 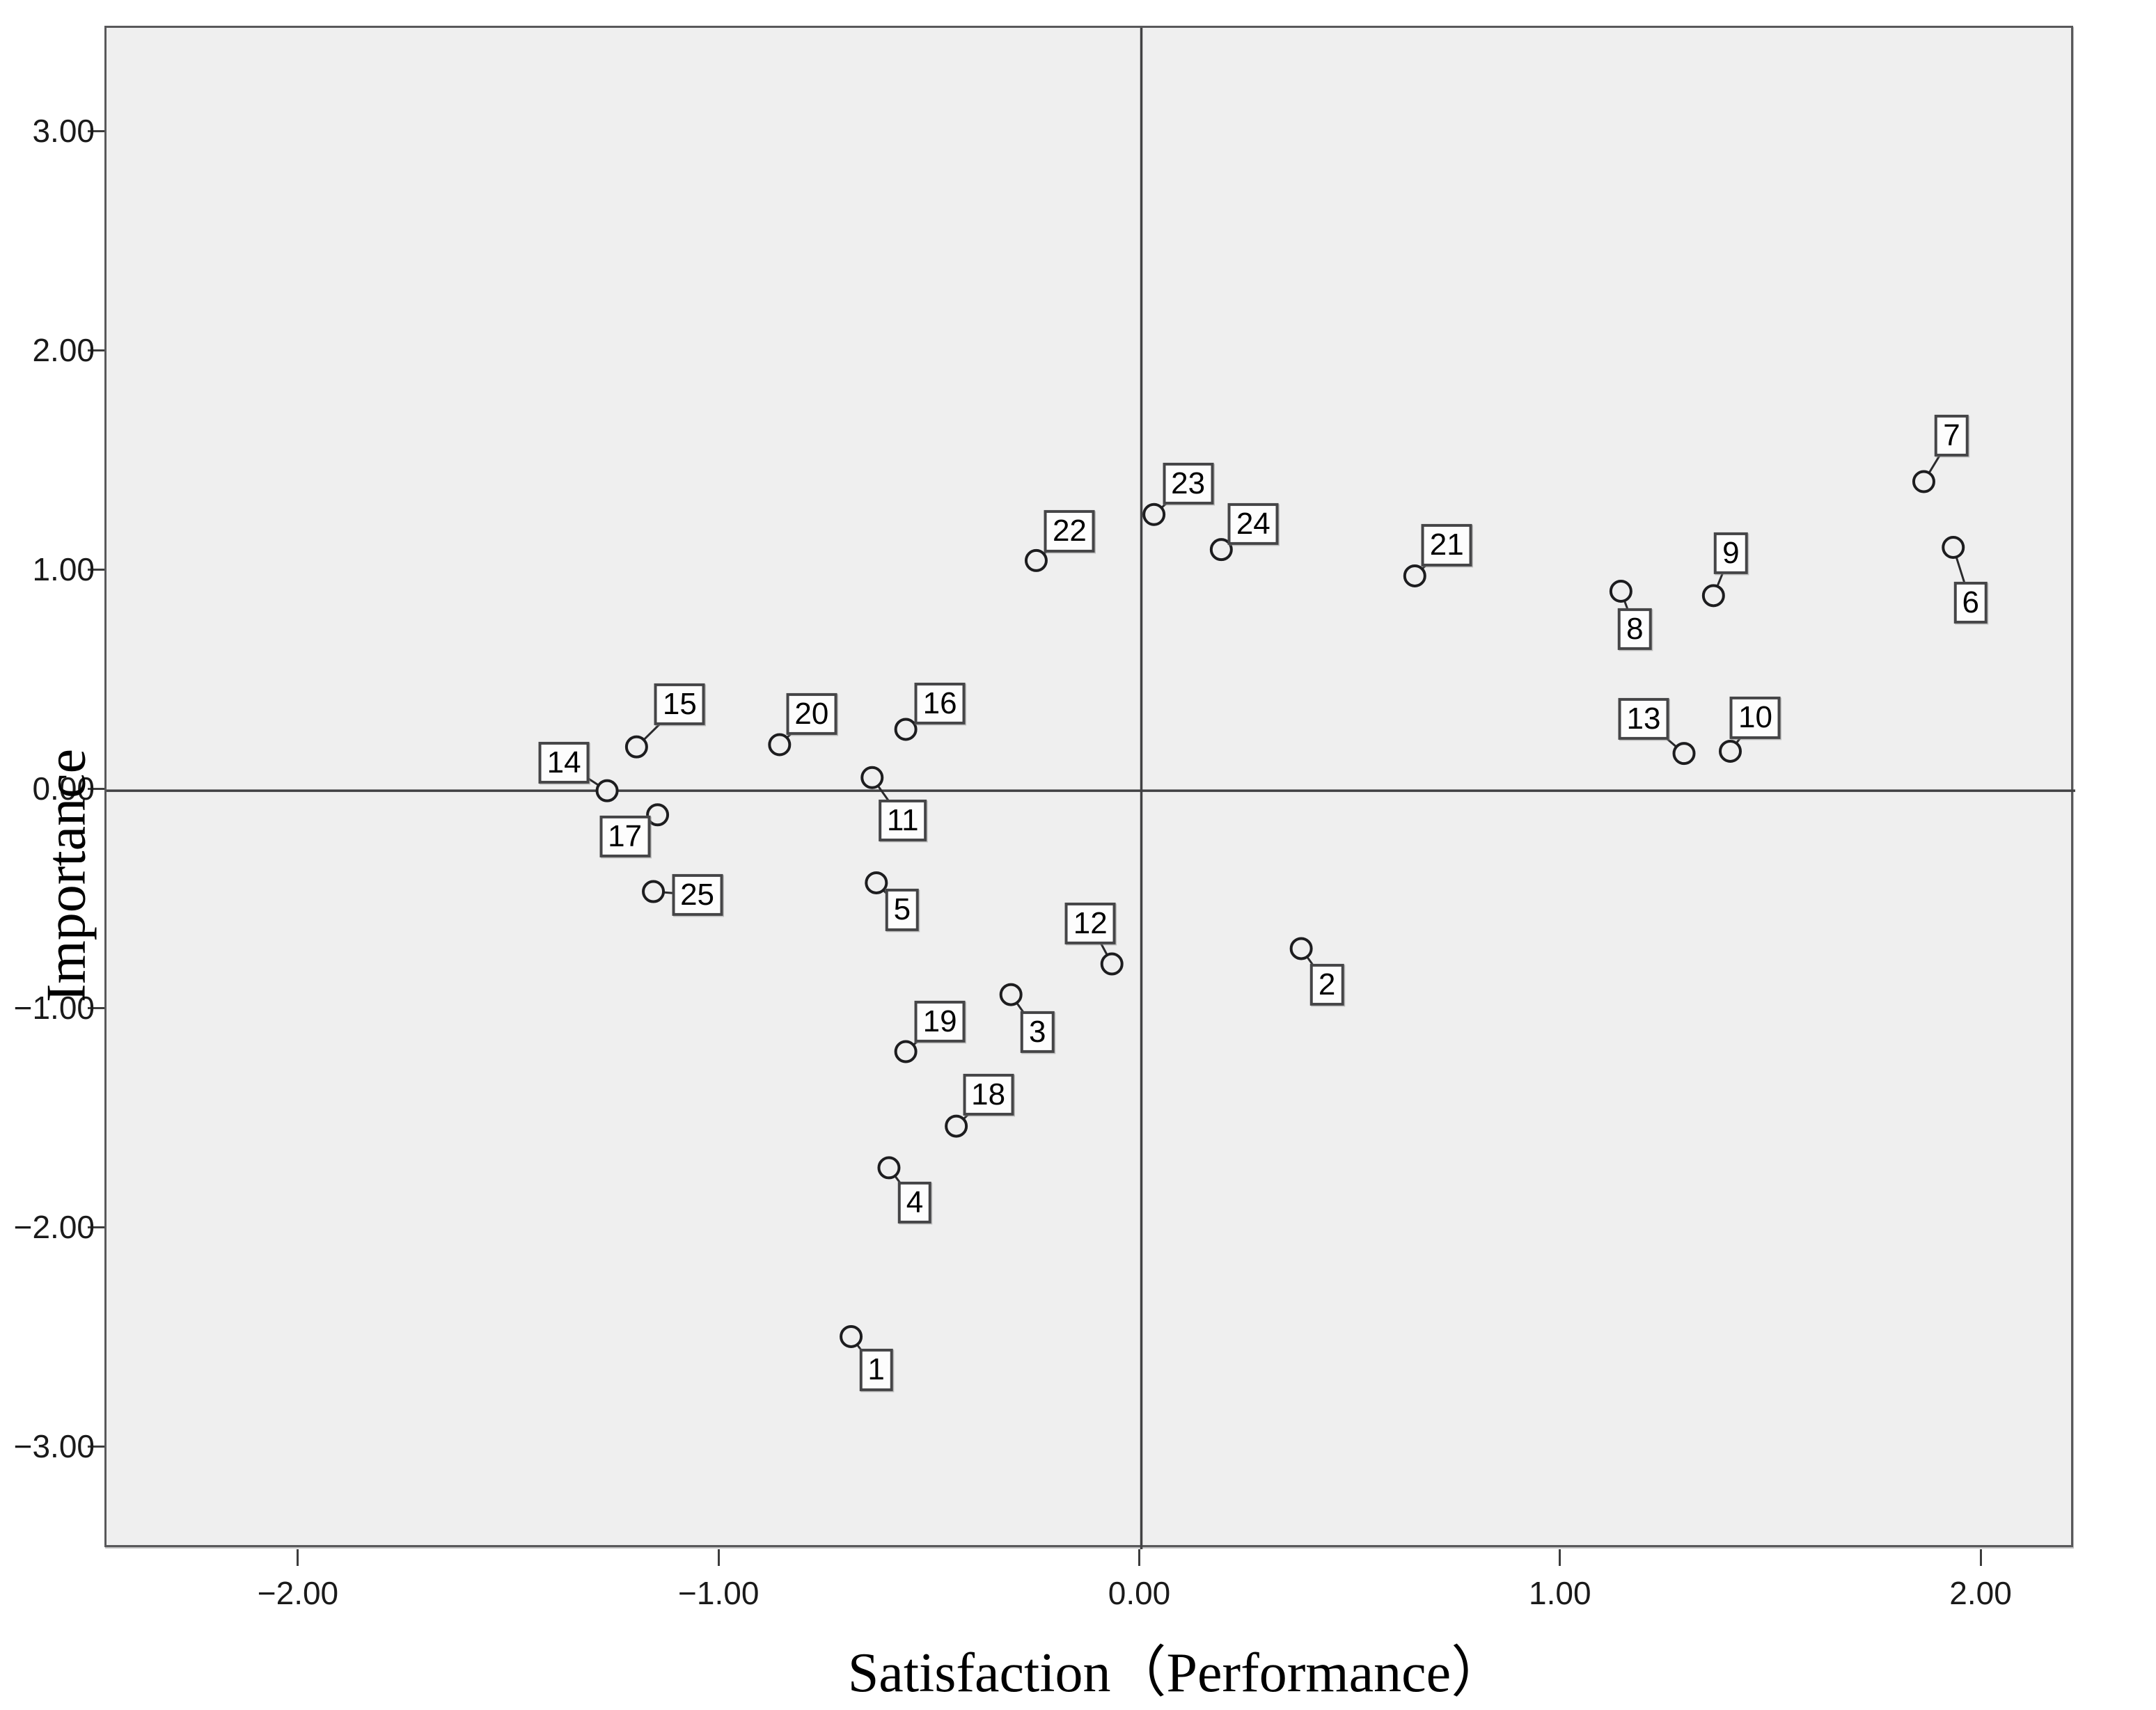 I want to click on point-label-25: 25, so click(x=697, y=895).